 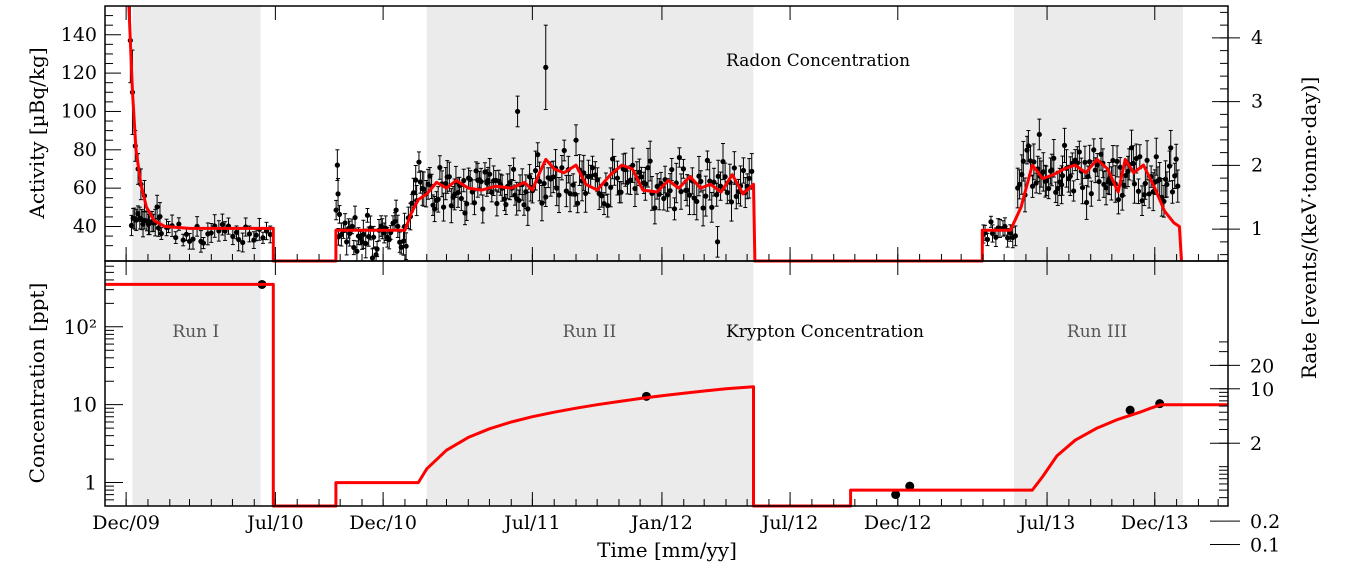 I want to click on top-panel-title: Radon Concentration, so click(x=818, y=61).